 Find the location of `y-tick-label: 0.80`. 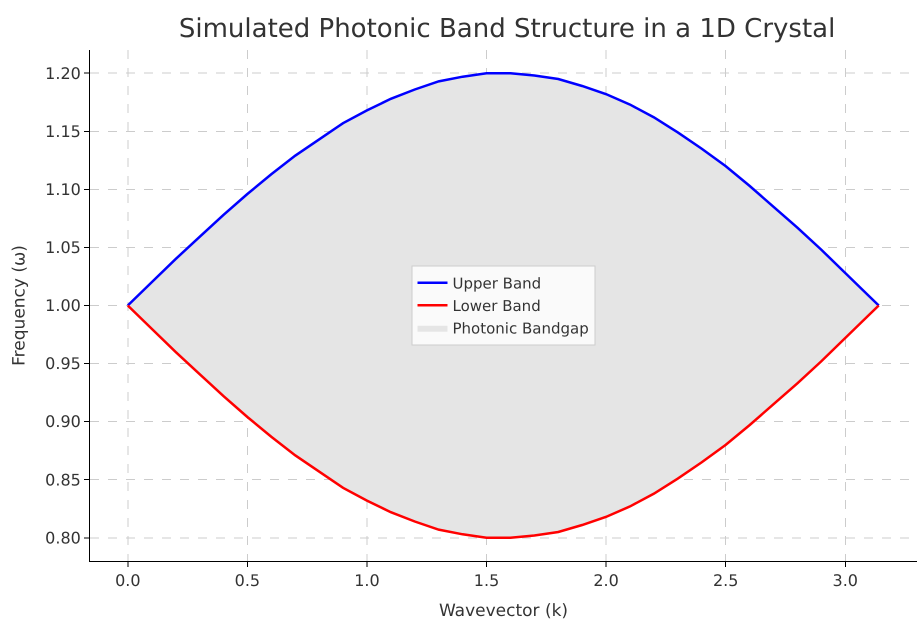

y-tick-label: 0.80 is located at coordinates (63, 538).